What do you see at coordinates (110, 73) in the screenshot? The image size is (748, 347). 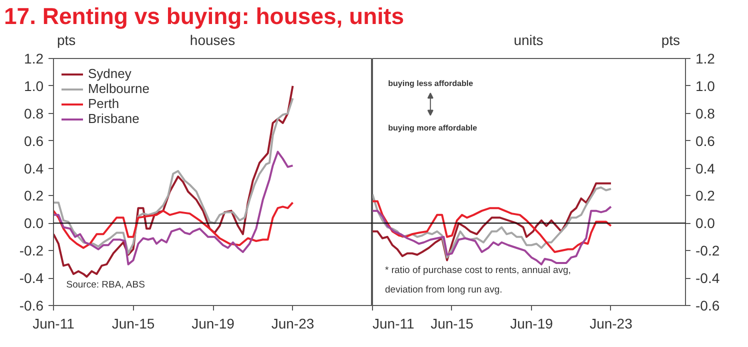 I see `legend-label: Sydney` at bounding box center [110, 73].